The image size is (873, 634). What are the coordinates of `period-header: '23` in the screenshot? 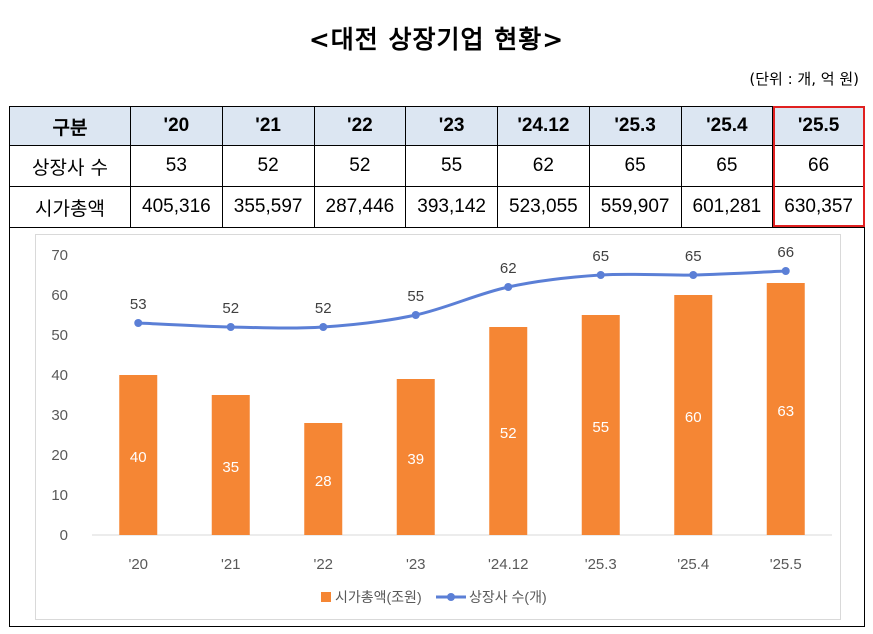 It's located at (451, 126).